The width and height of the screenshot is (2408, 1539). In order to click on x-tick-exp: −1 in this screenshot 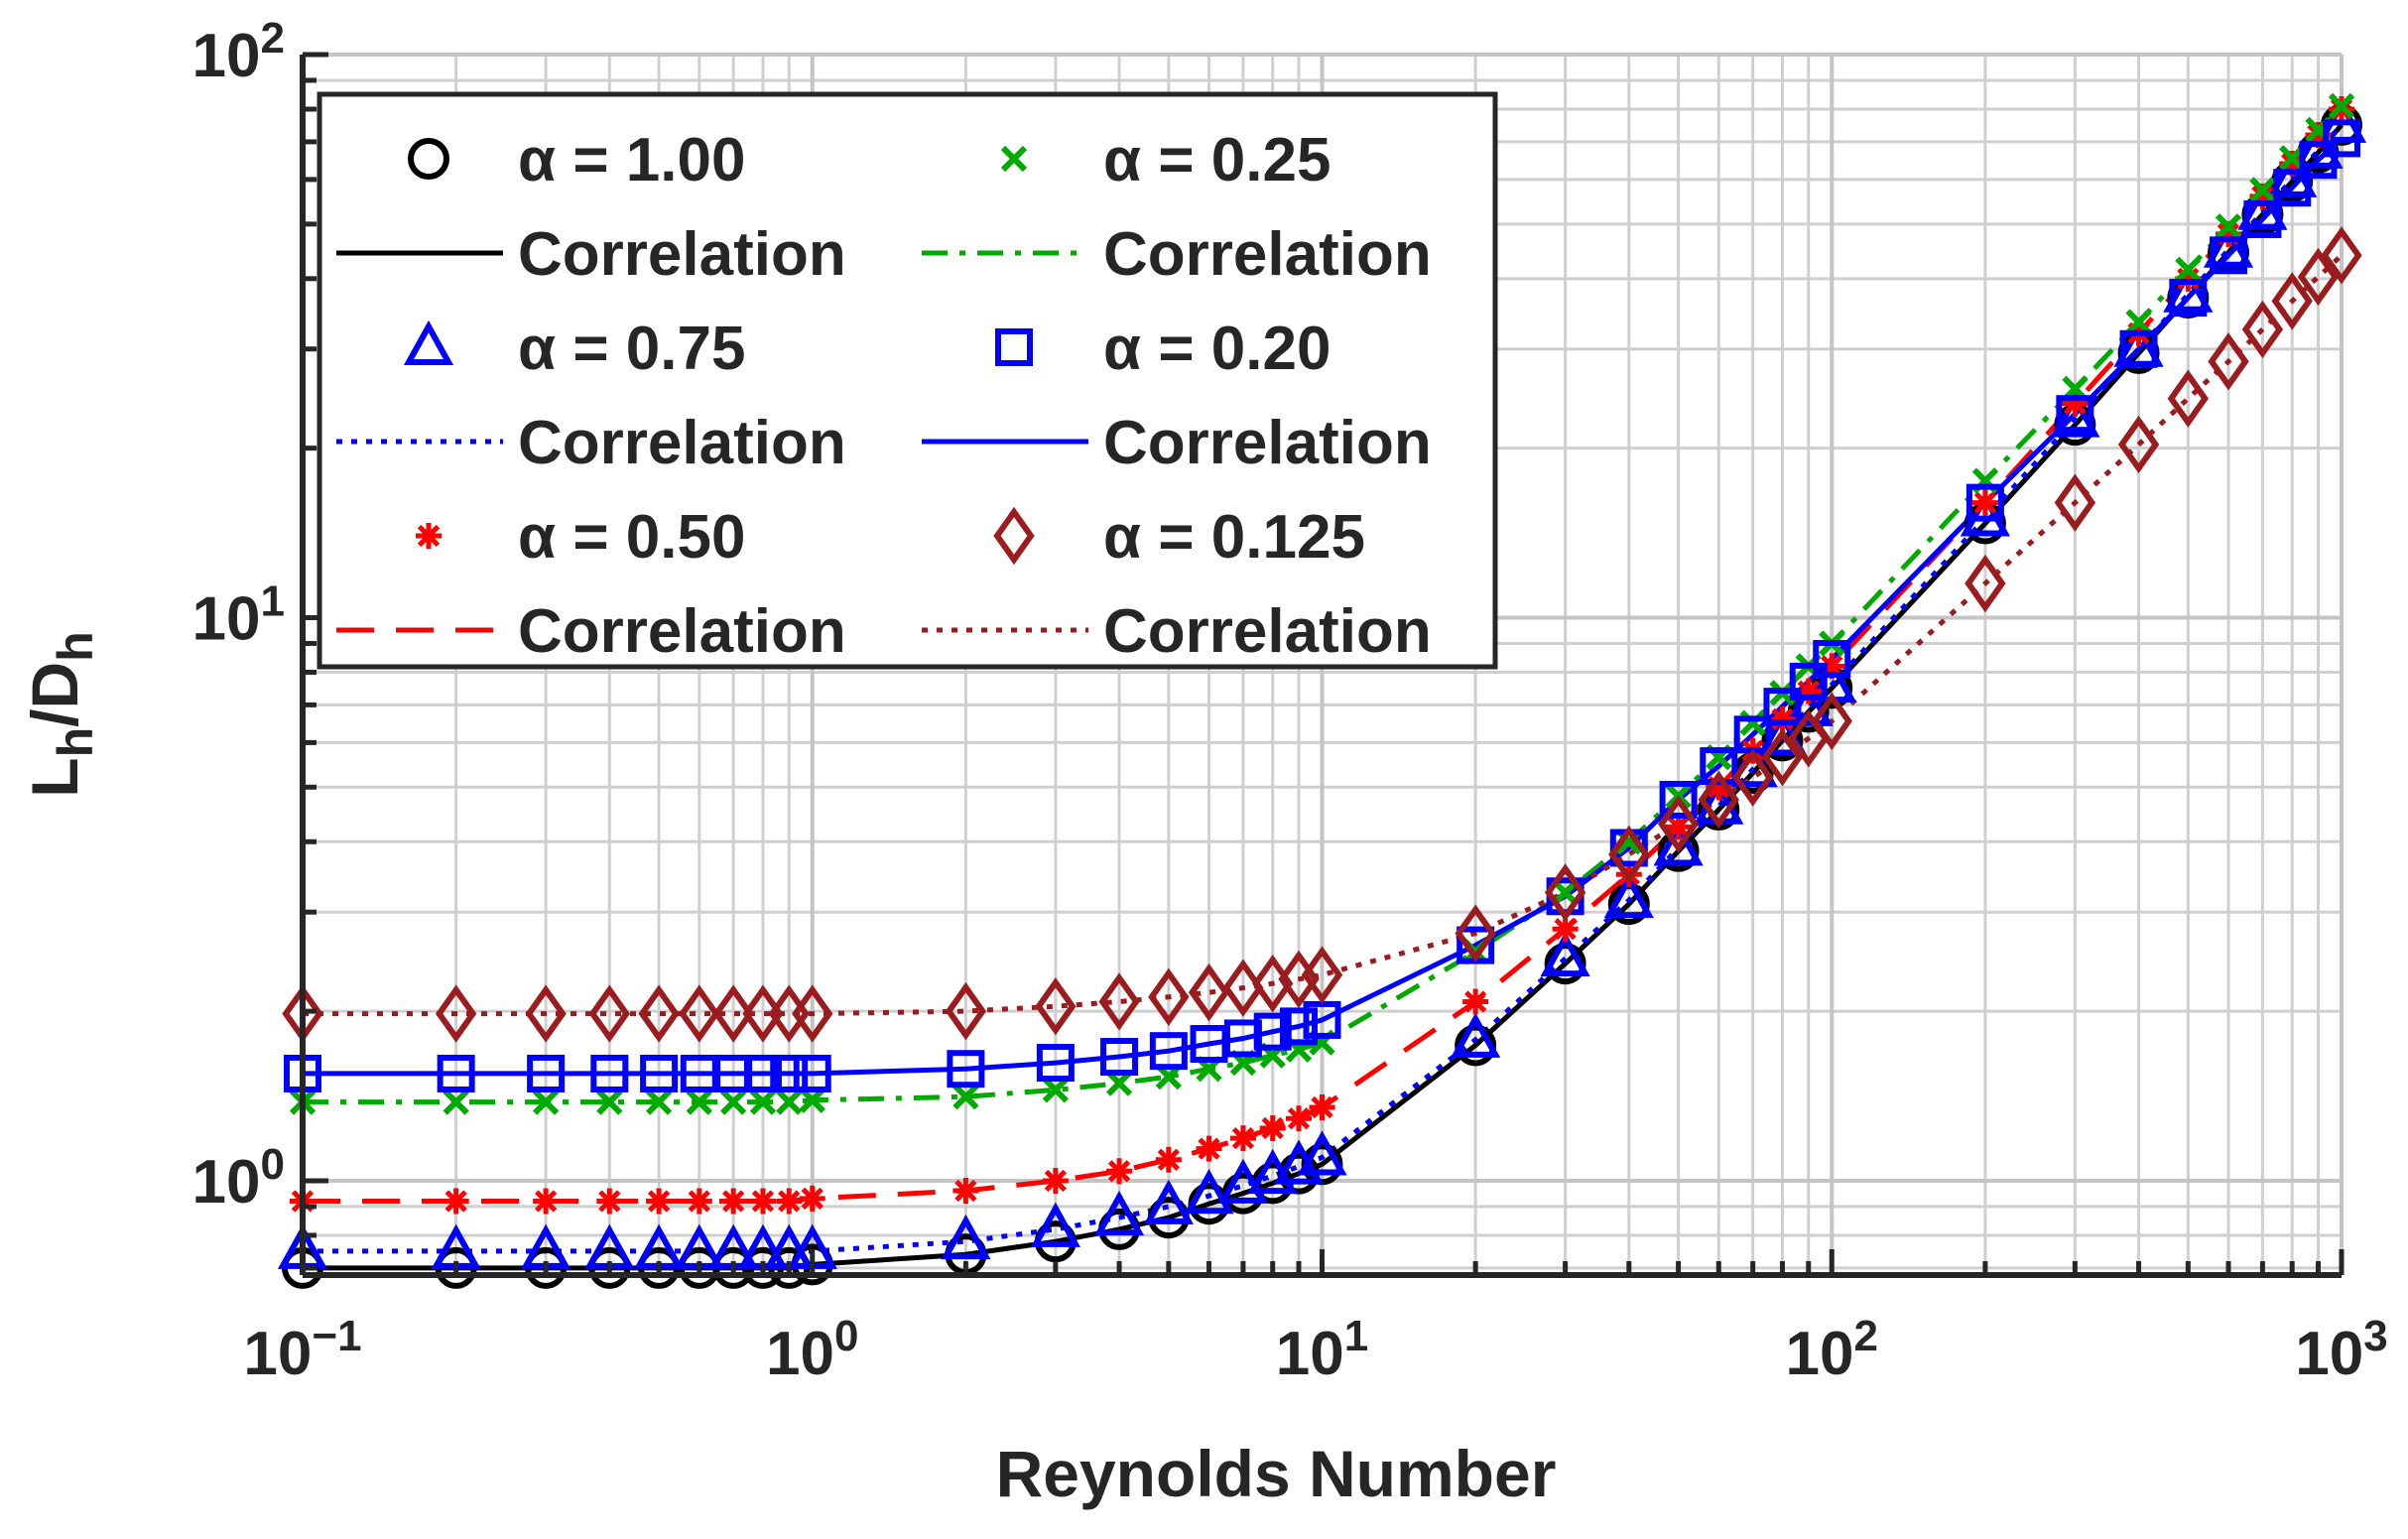, I will do `click(336, 1336)`.